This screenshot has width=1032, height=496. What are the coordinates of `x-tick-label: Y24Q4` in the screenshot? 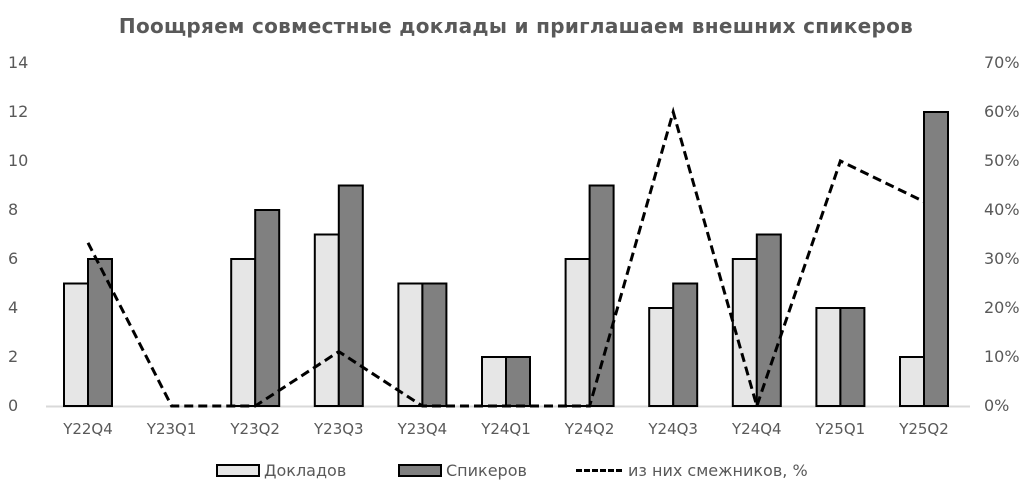 It's located at (756, 429).